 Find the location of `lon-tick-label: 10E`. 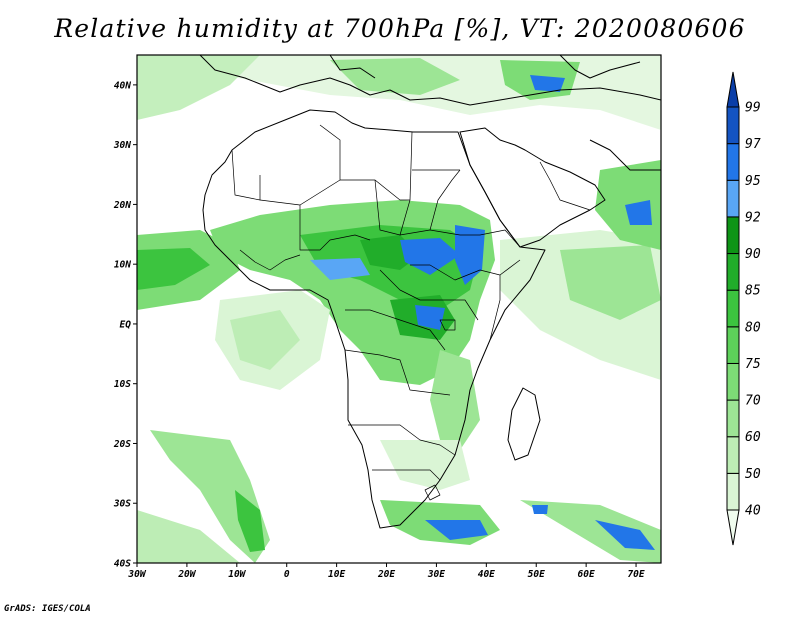

lon-tick-label: 10E is located at coordinates (336, 574).